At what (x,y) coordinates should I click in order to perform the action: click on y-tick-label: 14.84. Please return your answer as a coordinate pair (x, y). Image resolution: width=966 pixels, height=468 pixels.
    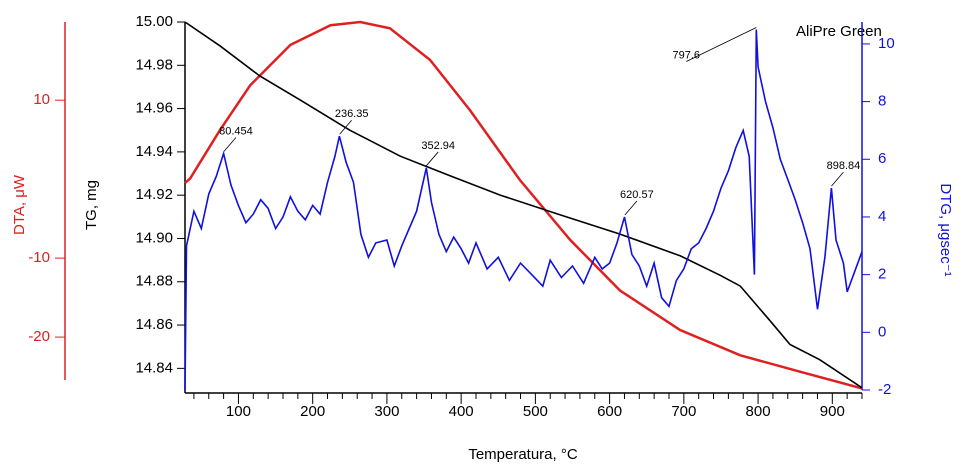
    Looking at the image, I should click on (154, 367).